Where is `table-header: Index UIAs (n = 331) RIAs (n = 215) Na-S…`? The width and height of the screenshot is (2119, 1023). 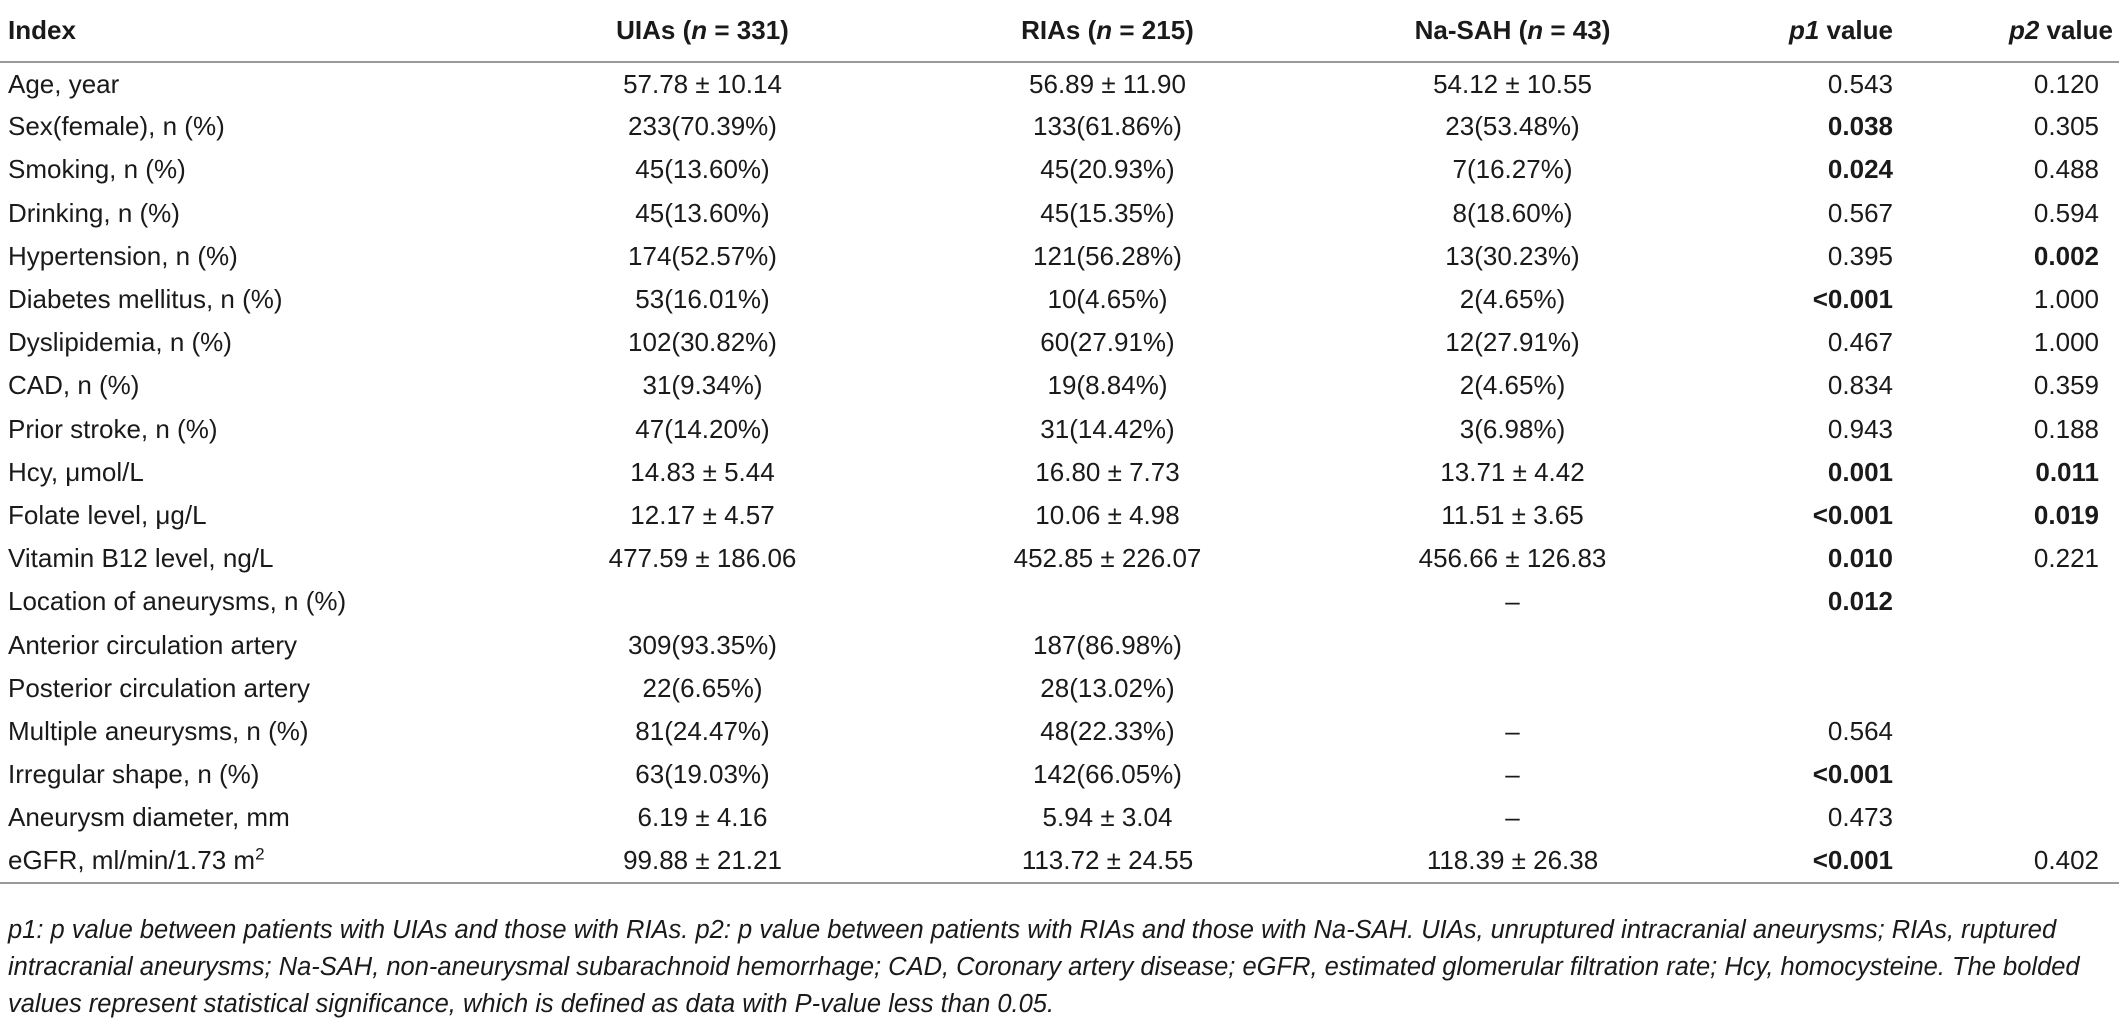 table-header: Index UIAs (n = 331) RIAs (n = 215) Na-S… is located at coordinates (1059, 31).